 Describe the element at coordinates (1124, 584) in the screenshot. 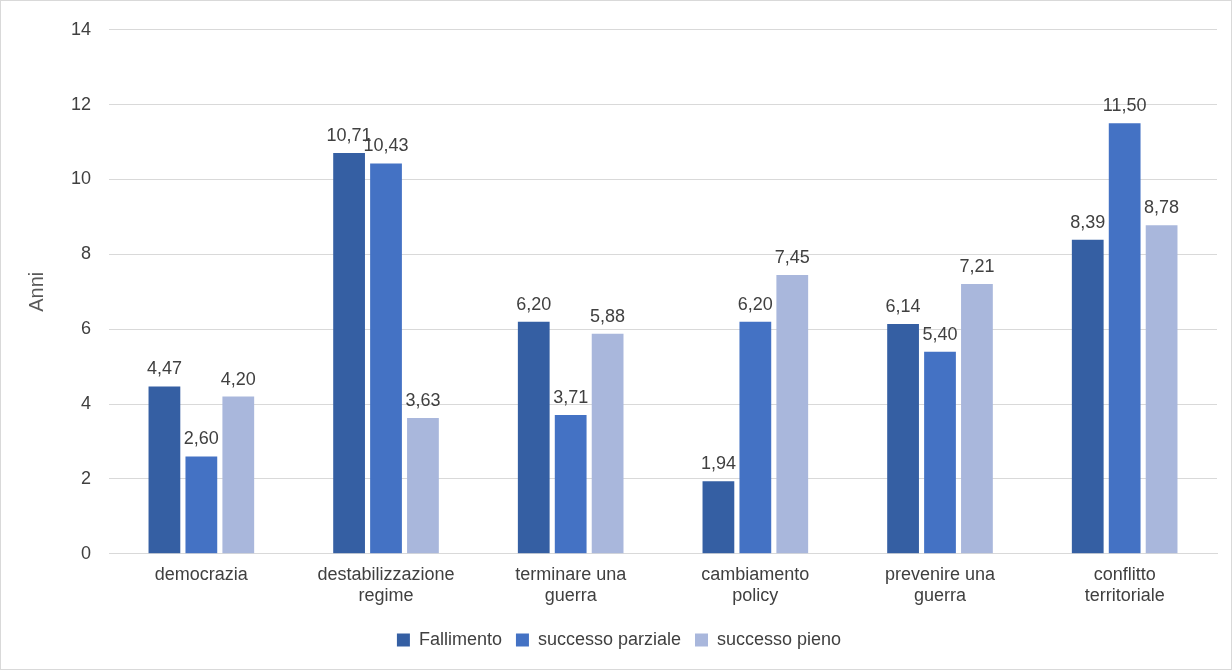

I see `x-tick-label: conflitto territoriale` at that location.